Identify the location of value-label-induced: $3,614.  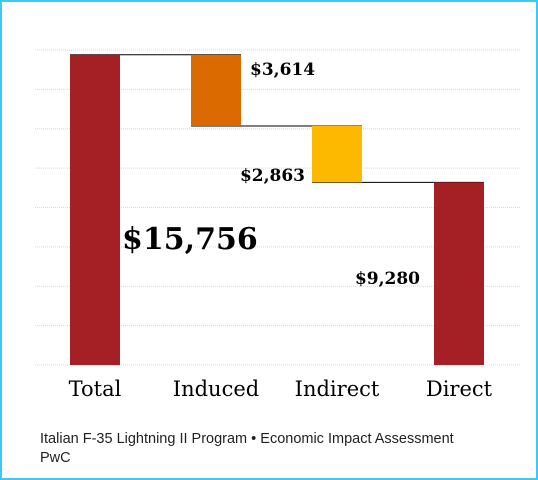
(282, 70).